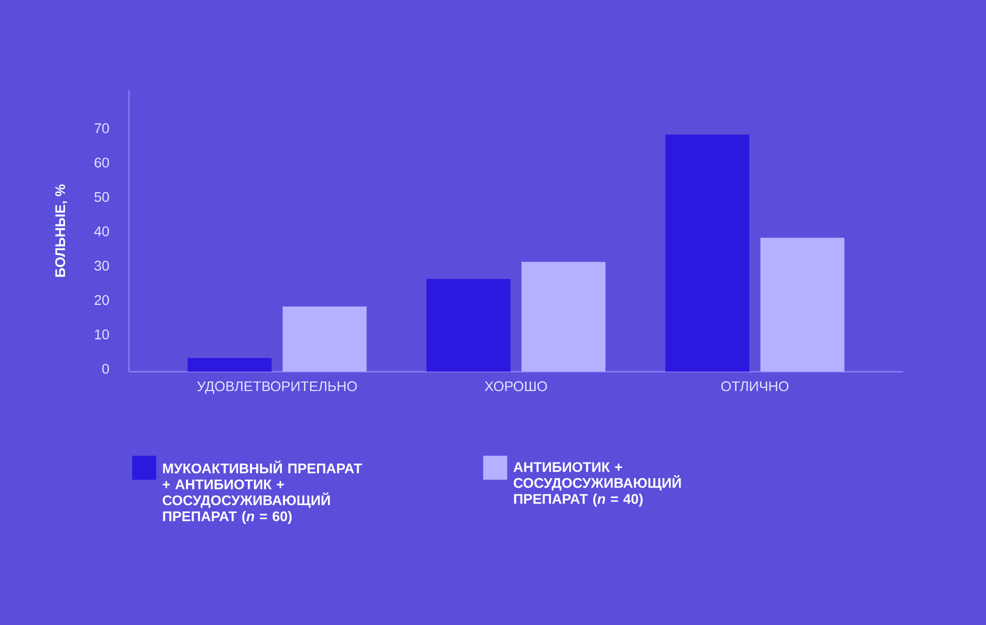 The height and width of the screenshot is (625, 986). What do you see at coordinates (105, 369) in the screenshot?
I see `y-tick-label: 0` at bounding box center [105, 369].